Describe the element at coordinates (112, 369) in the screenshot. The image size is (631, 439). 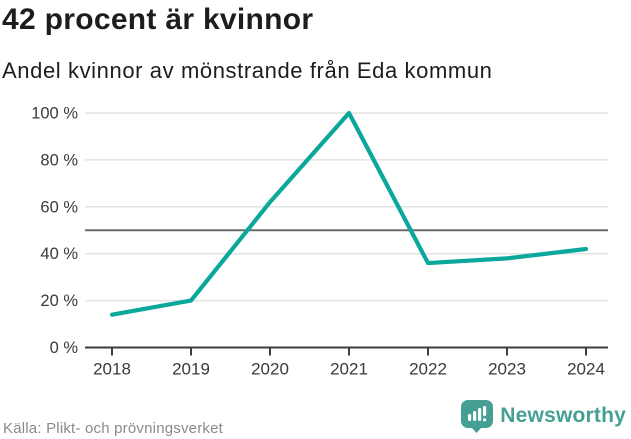
I see `x-tick-label: 2018` at that location.